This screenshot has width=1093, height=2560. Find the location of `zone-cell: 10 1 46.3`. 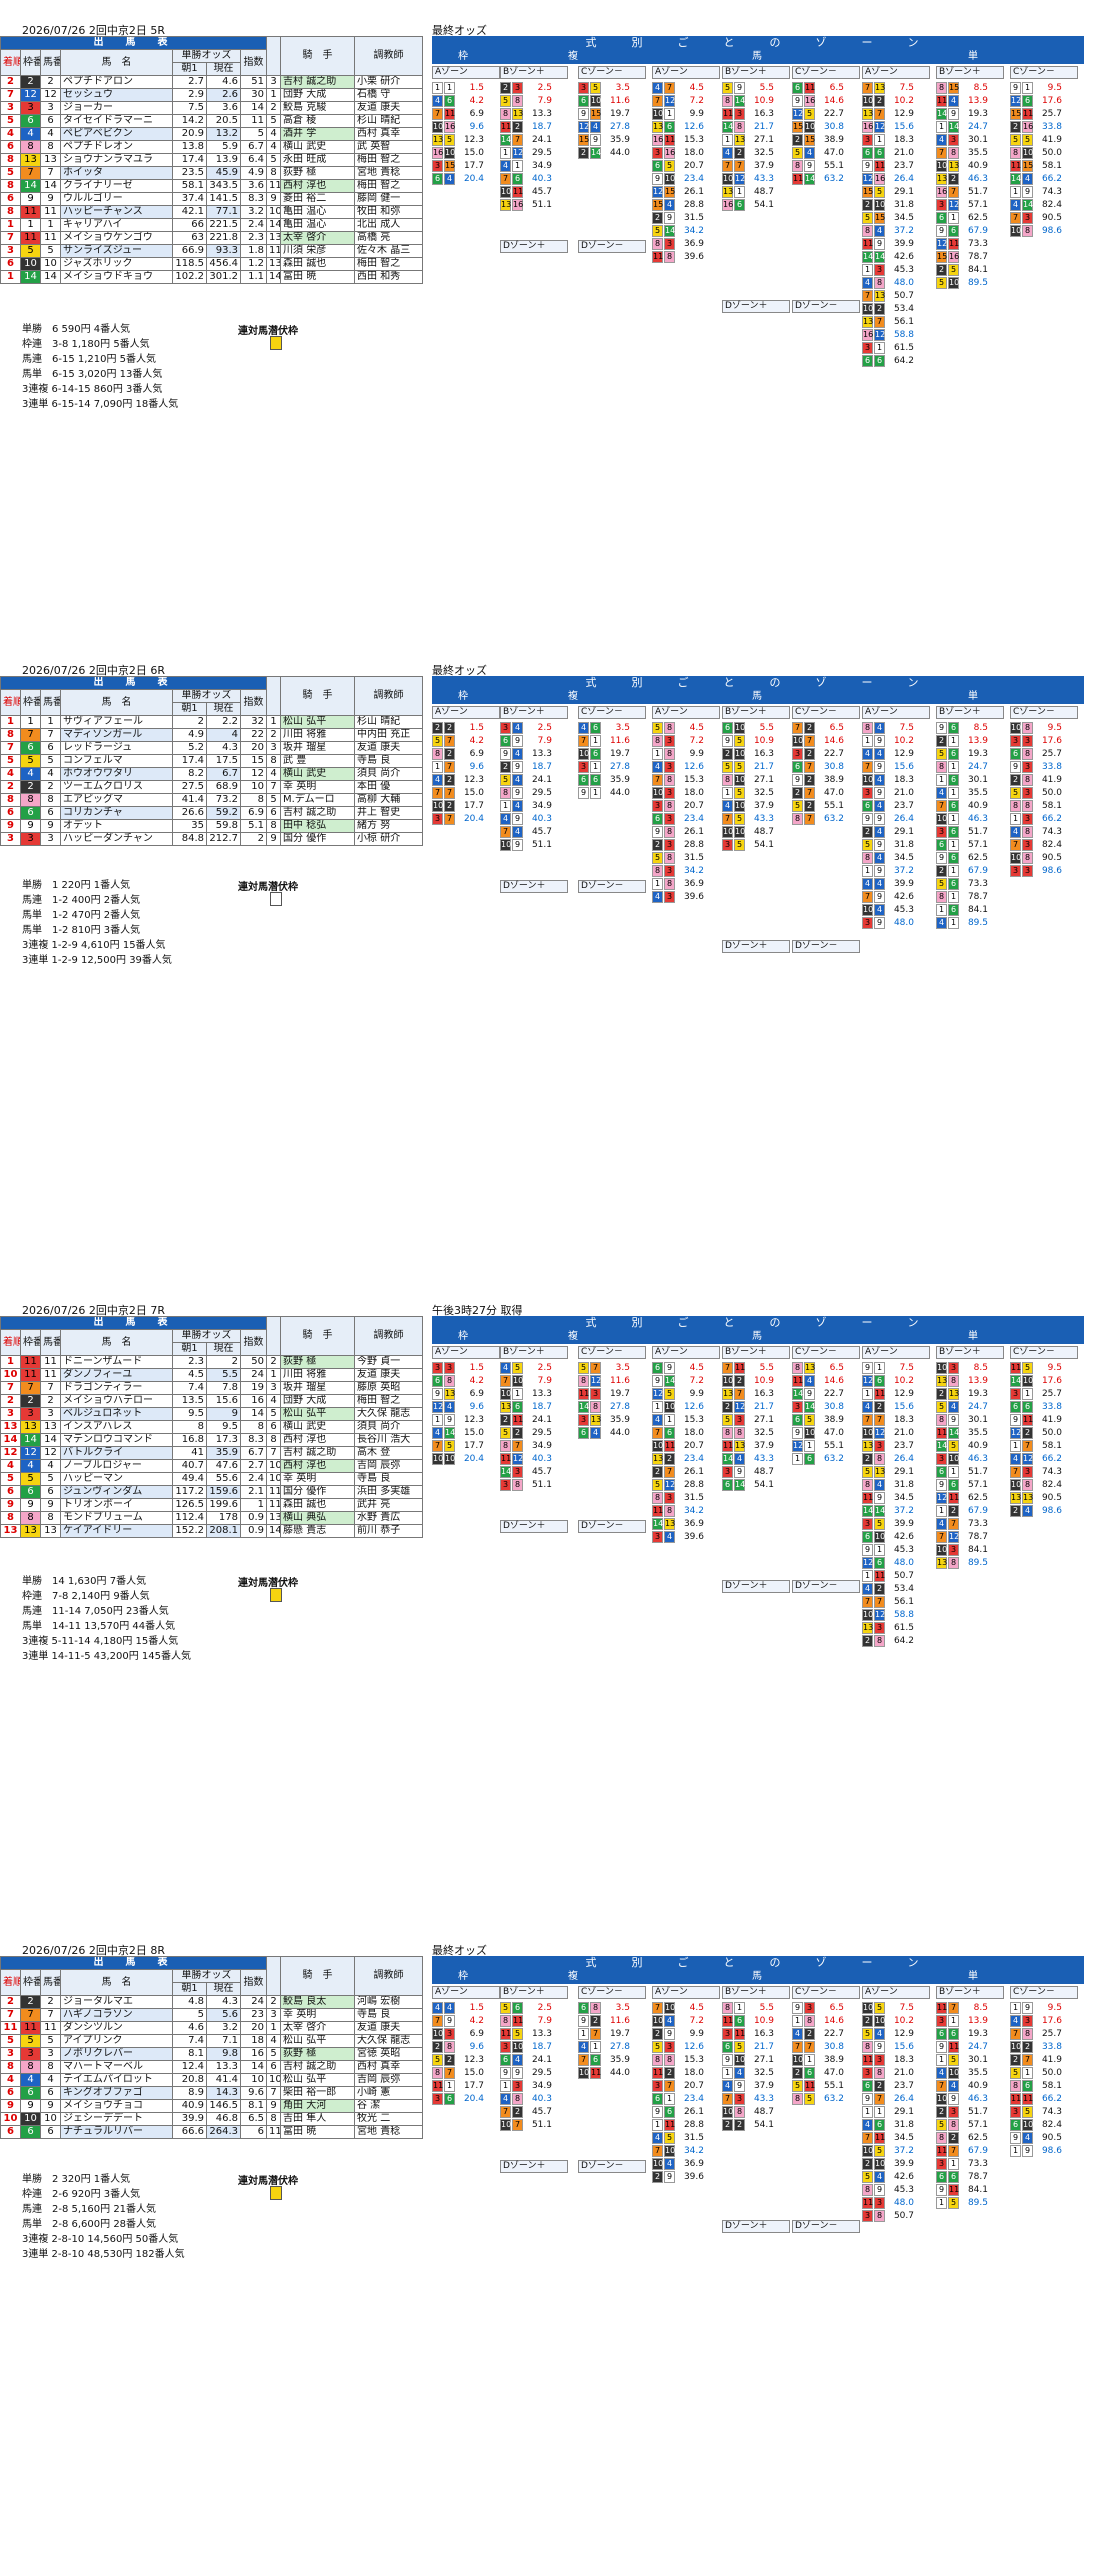

zone-cell: 10 1 46.3 is located at coordinates (962, 819).